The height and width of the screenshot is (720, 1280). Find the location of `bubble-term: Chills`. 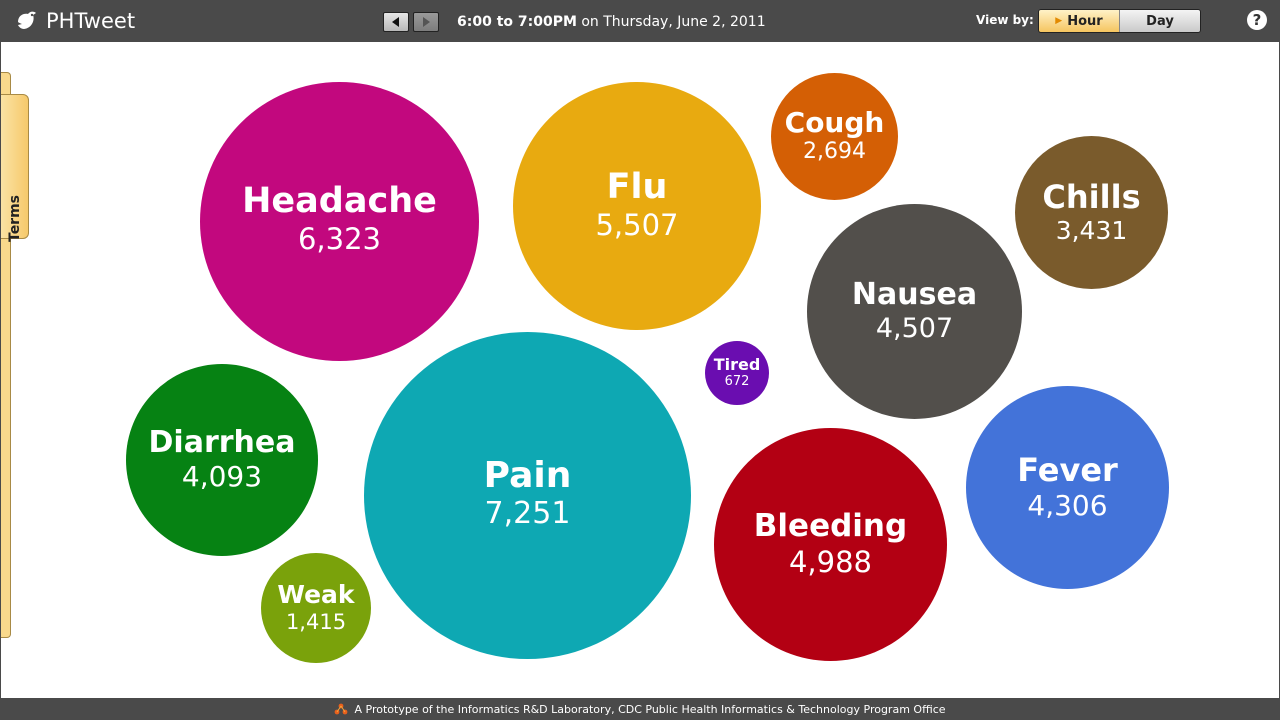

bubble-term: Chills is located at coordinates (1091, 197).